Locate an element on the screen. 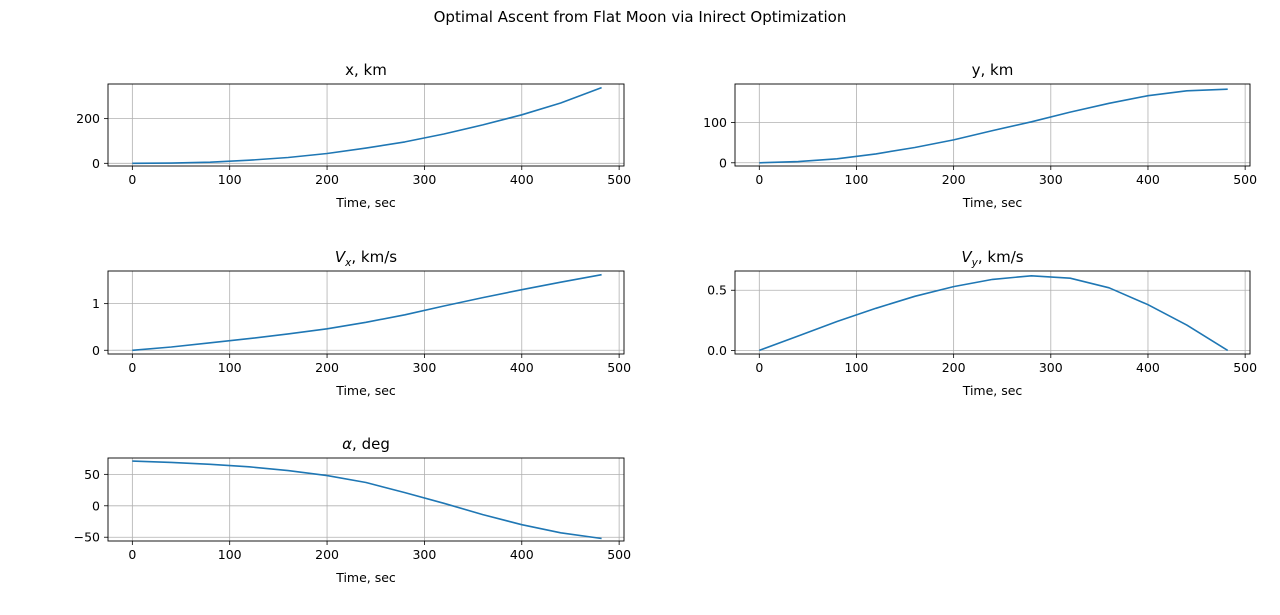  subplot-2: 0 100 200 300 400 500 0 100 Time, sec y, km is located at coordinates (980, 135).